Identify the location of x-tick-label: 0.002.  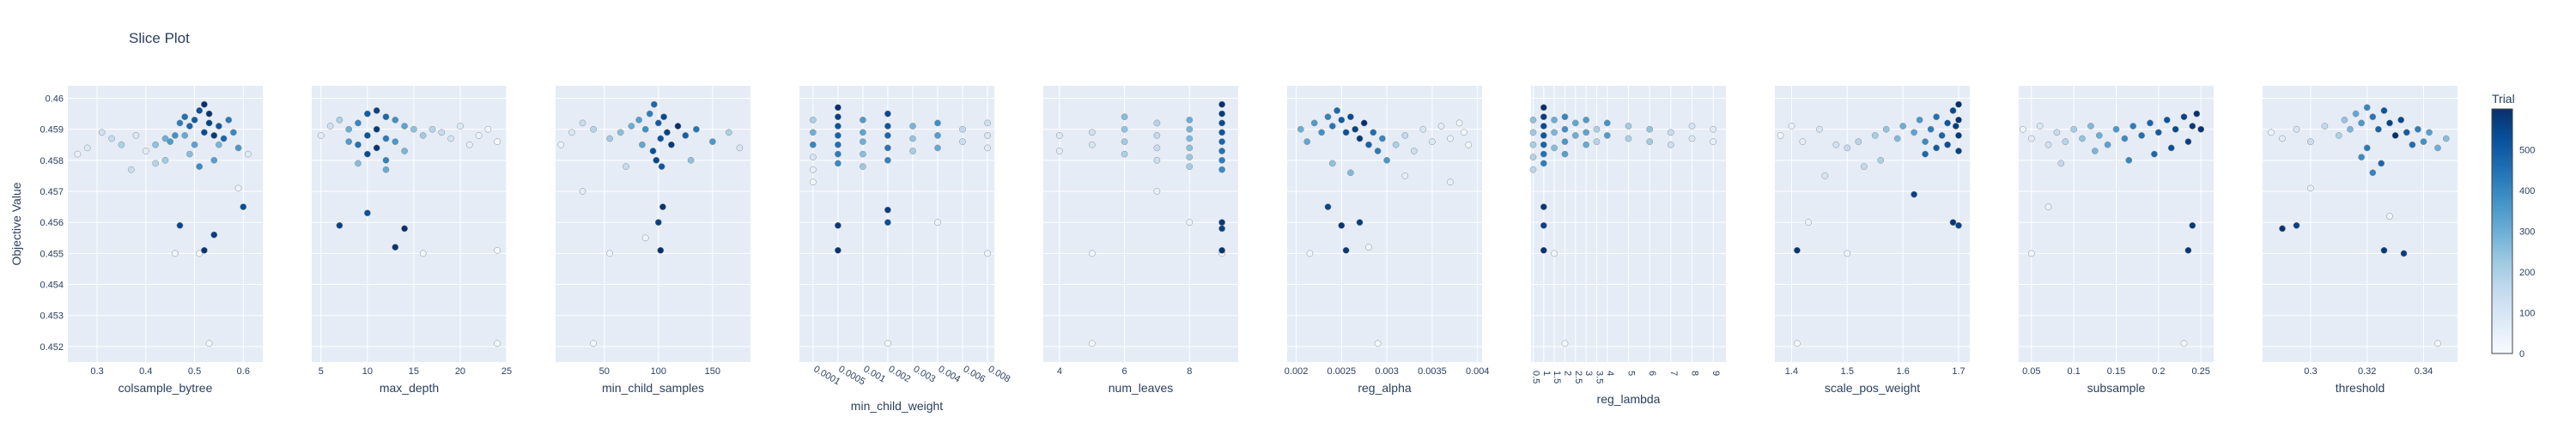
(899, 374).